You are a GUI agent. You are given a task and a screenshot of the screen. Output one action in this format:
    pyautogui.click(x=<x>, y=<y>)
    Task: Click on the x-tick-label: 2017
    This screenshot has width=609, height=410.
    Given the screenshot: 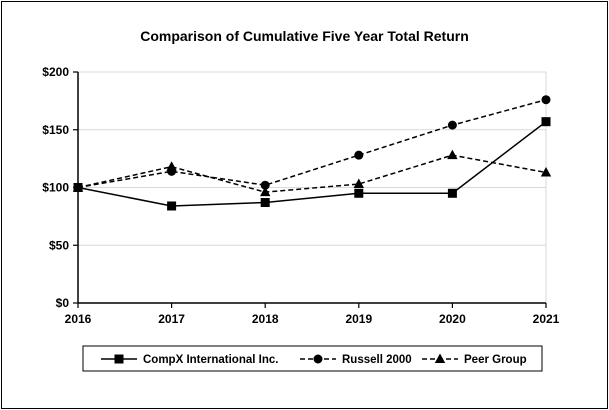 What is the action you would take?
    pyautogui.click(x=171, y=319)
    